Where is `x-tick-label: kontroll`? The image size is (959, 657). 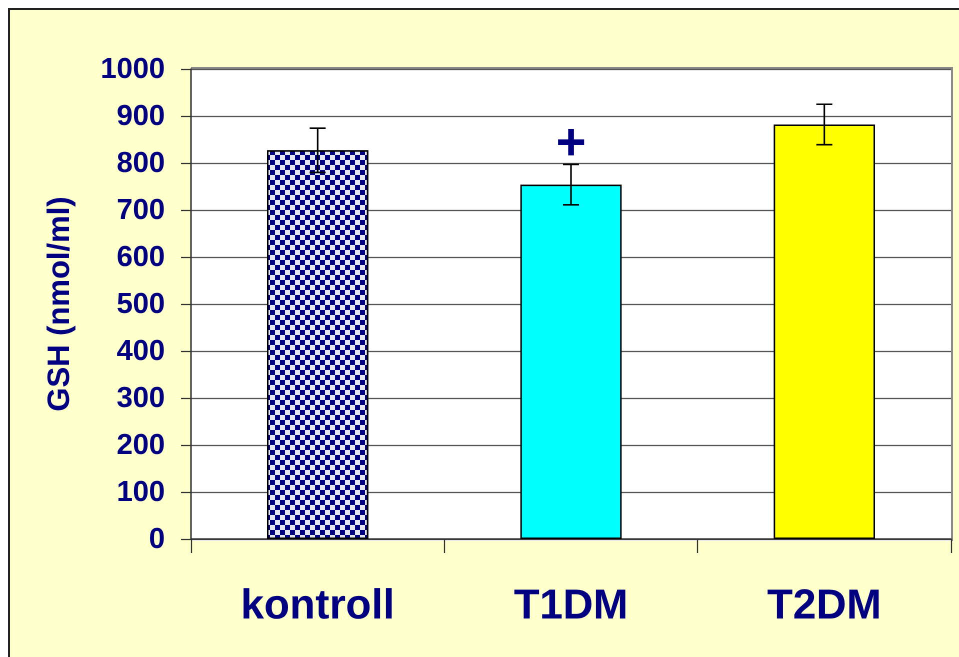 x-tick-label: kontroll is located at coordinates (317, 604).